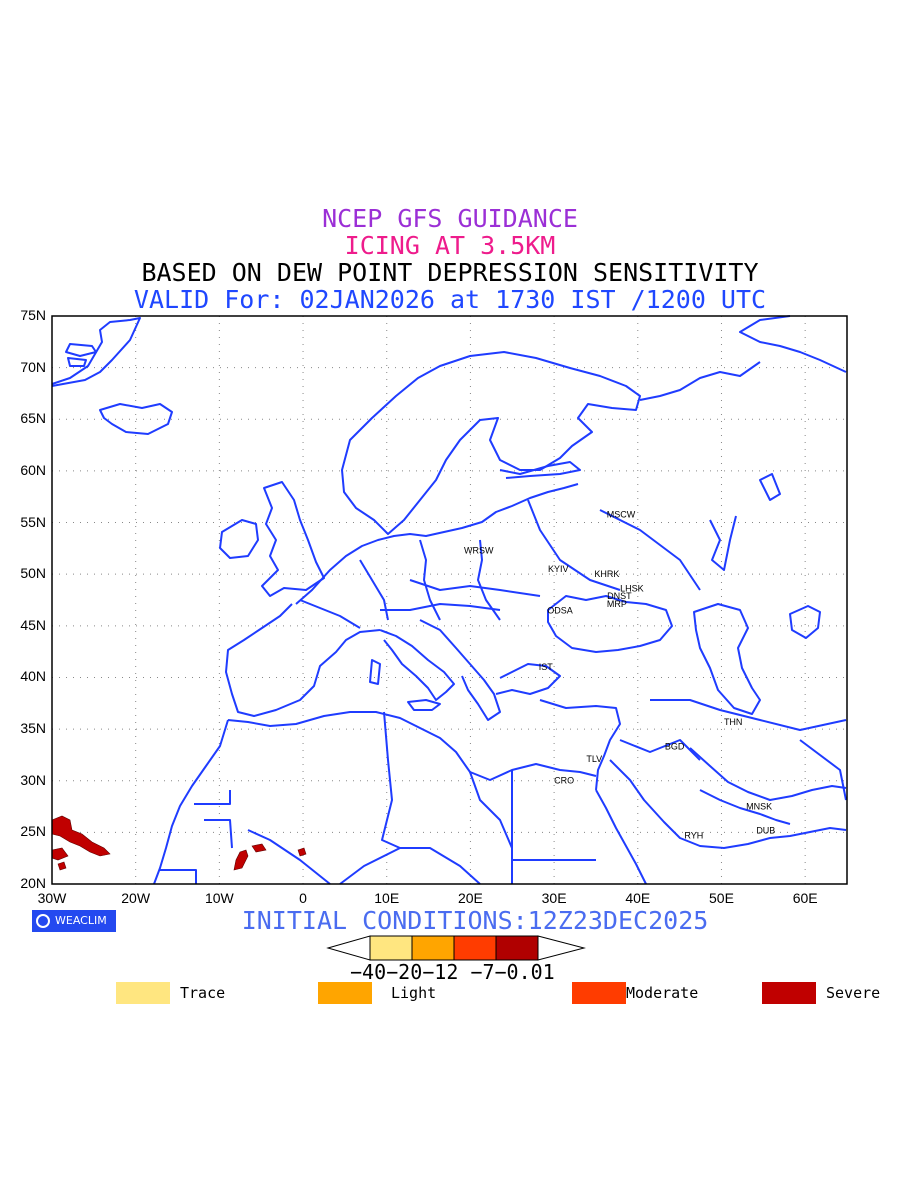 This screenshot has height=1200, width=900. Describe the element at coordinates (33, 624) in the screenshot. I see `lat-label: 45N` at that location.